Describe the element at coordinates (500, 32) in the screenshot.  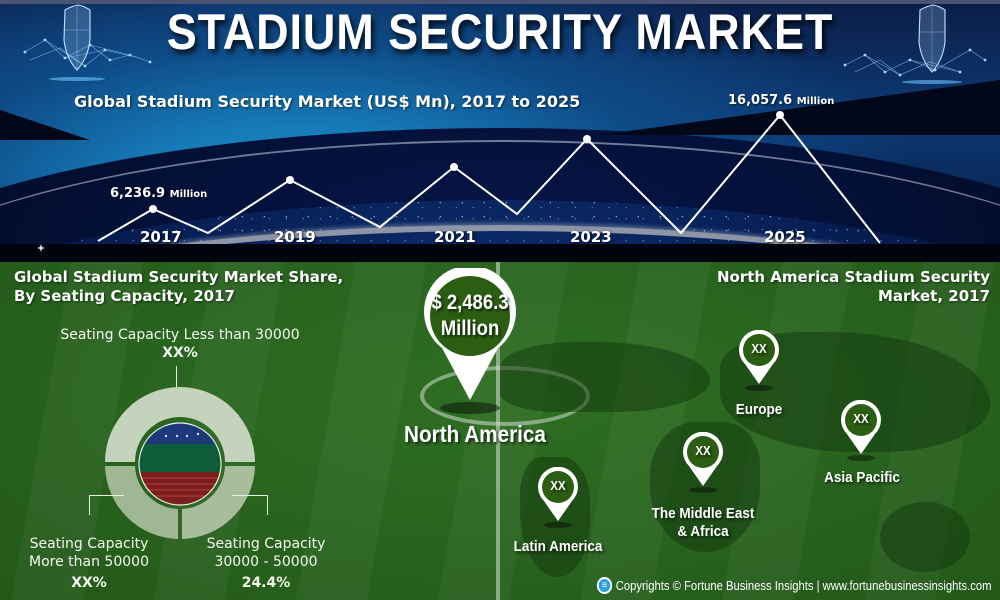
I see `page-title: STADIUM SECURITY MARKET` at that location.